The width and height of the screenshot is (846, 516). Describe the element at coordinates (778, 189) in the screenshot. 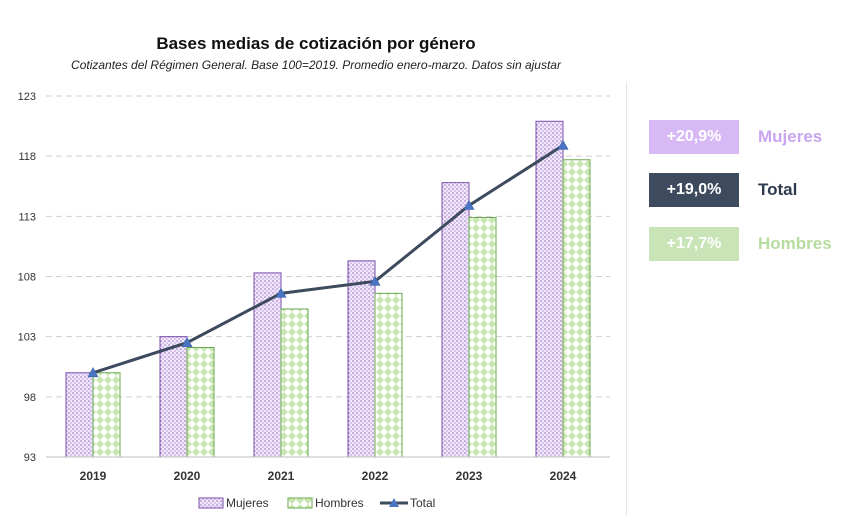

I see `badge-total-label: Total` at that location.